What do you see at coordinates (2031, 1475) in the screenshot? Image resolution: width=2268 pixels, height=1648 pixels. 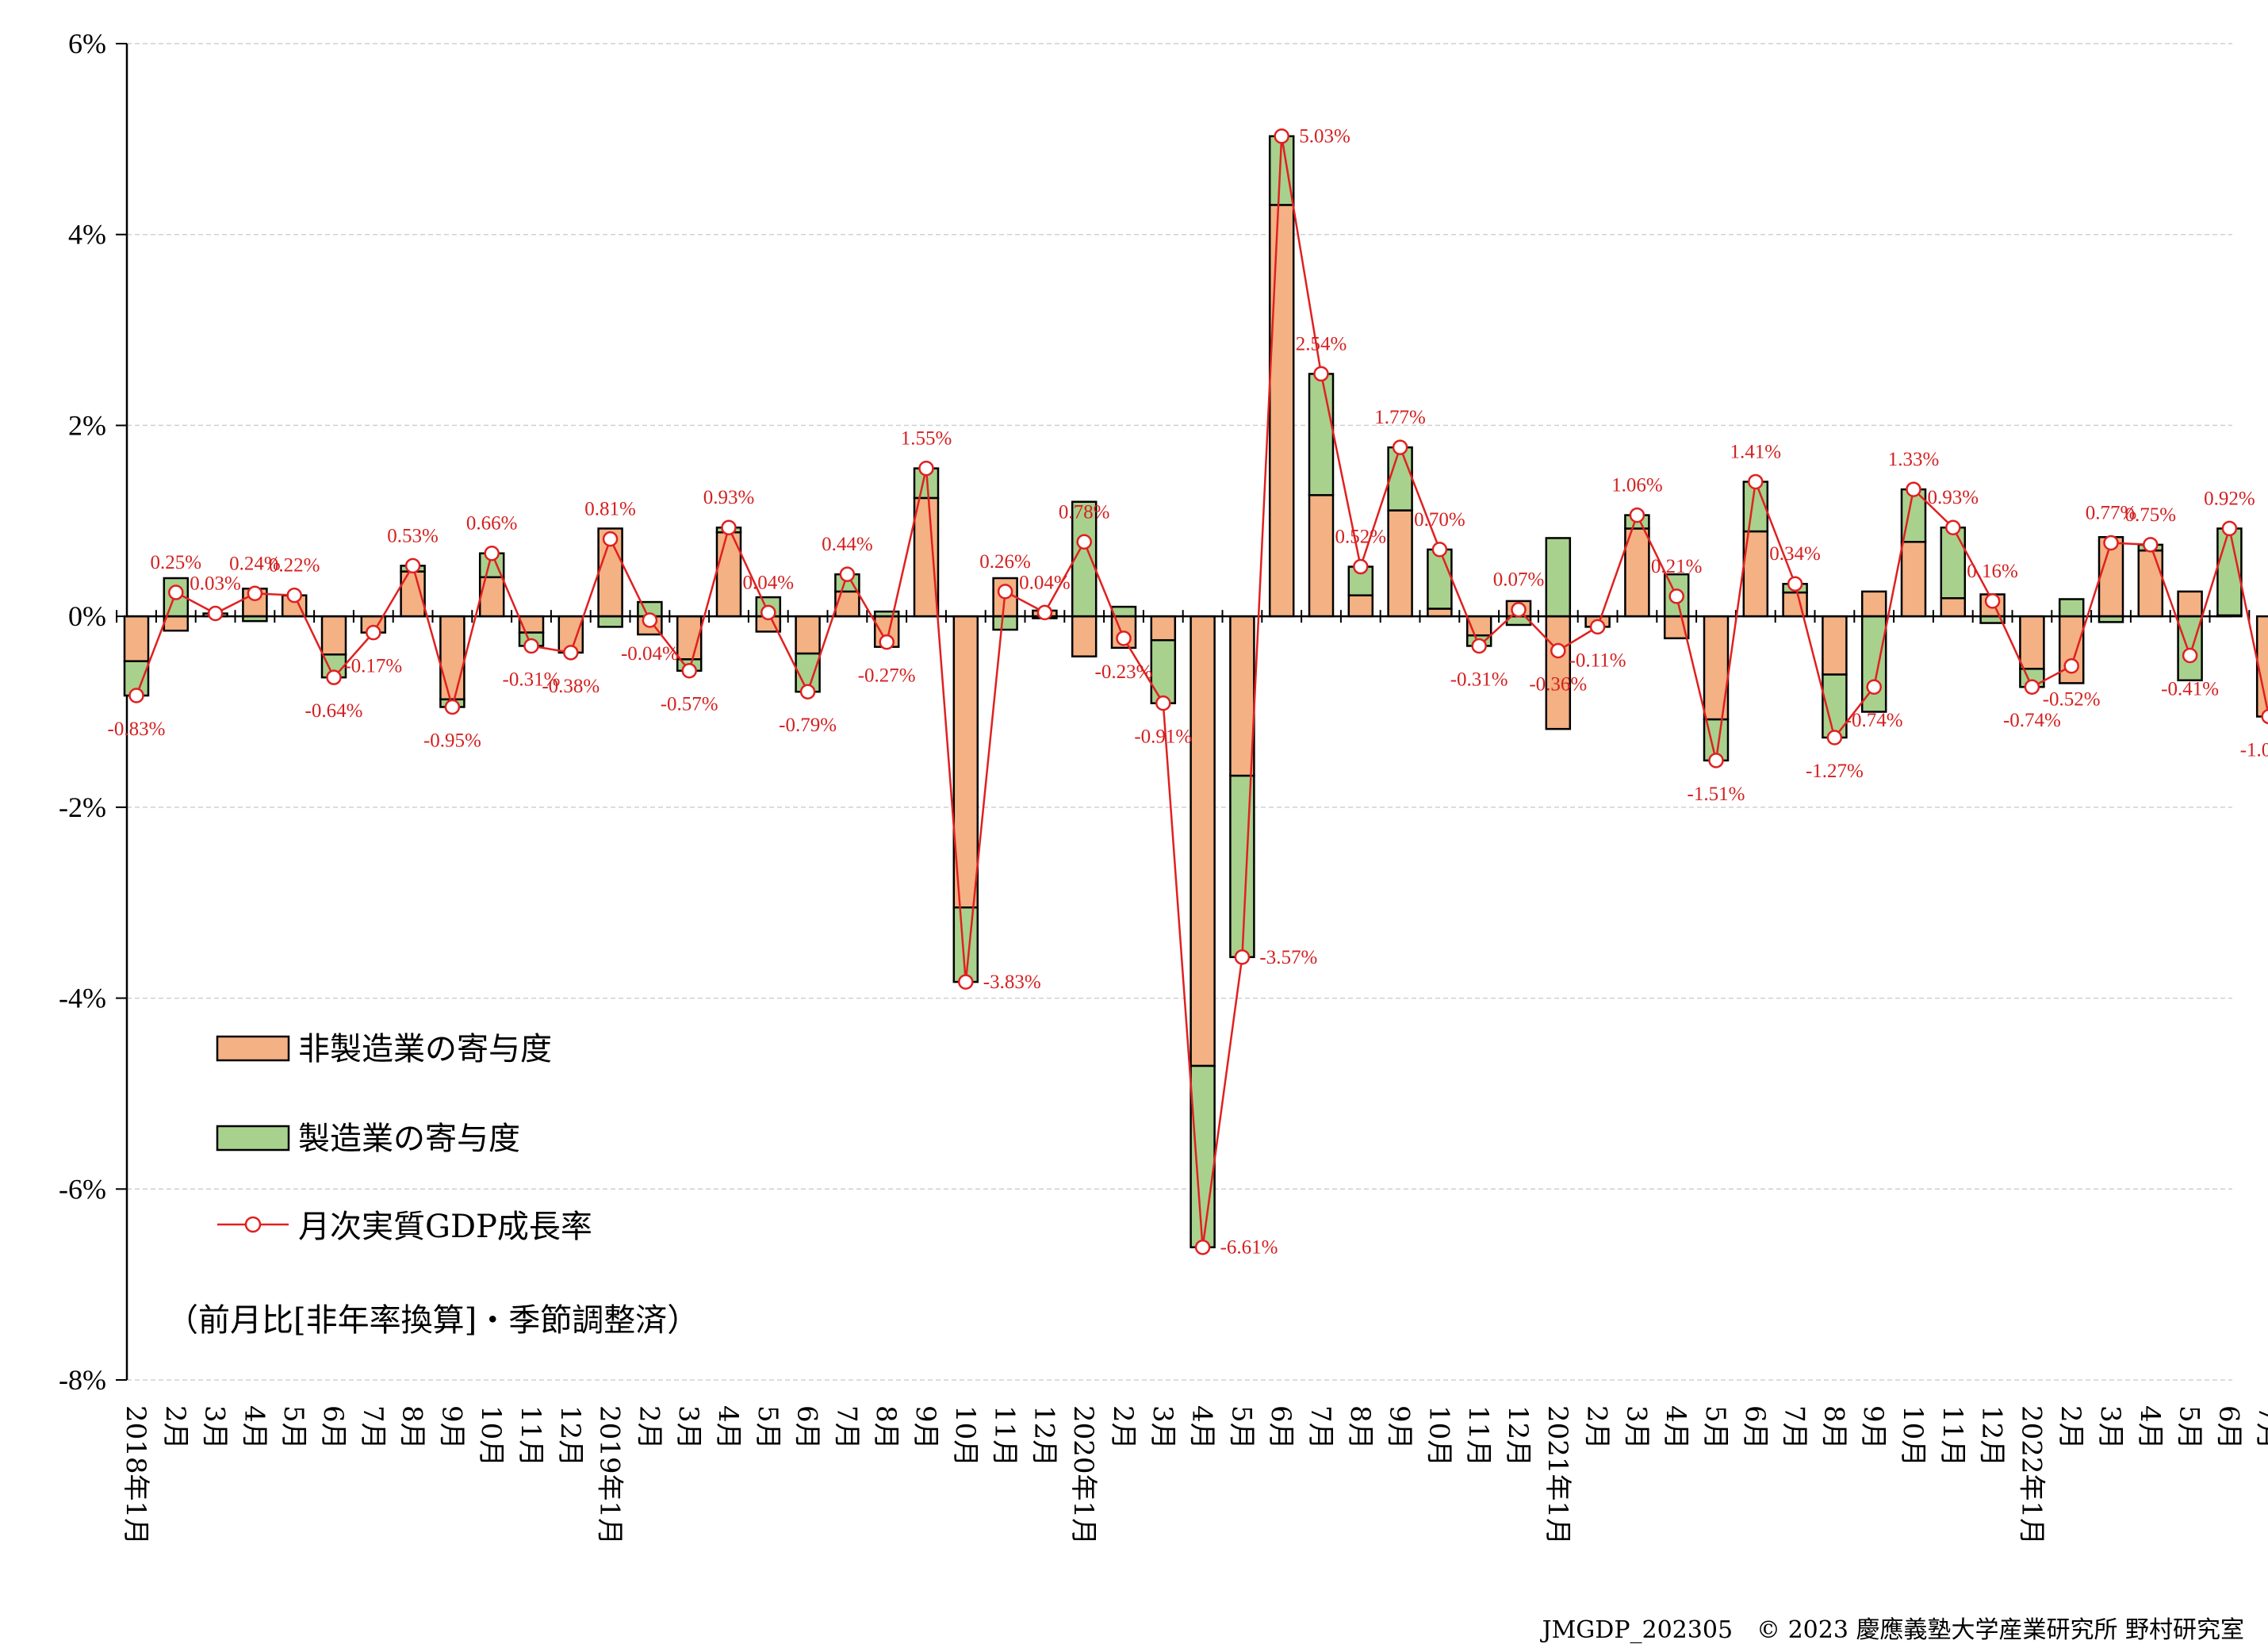 I see `x-tick-label: 2022年1月` at bounding box center [2031, 1475].